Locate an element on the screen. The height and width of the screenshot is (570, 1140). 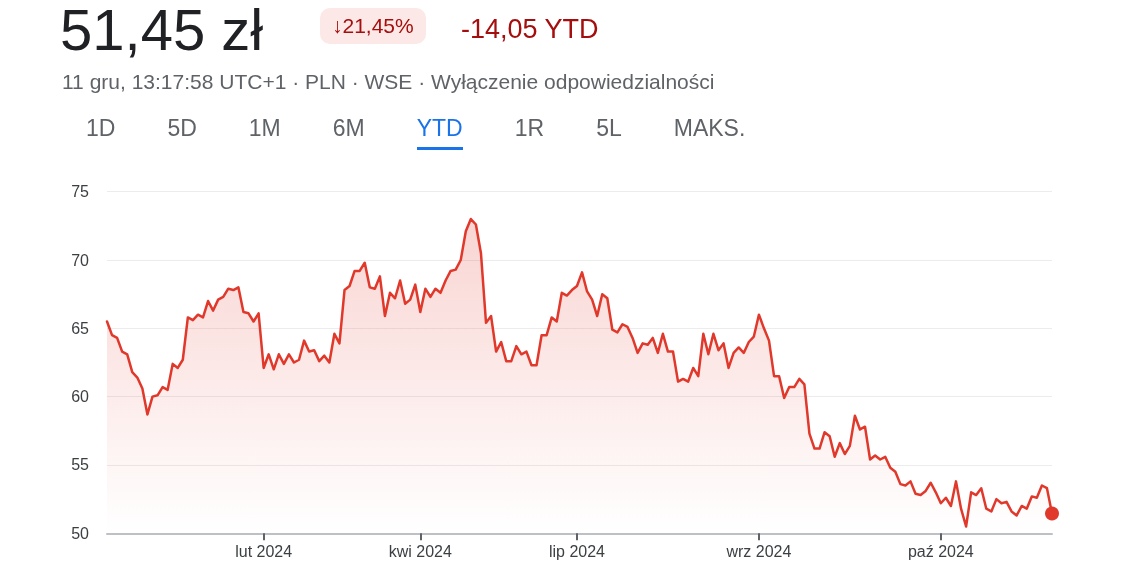
x-tick-label: paź 2024 is located at coordinates (940, 551).